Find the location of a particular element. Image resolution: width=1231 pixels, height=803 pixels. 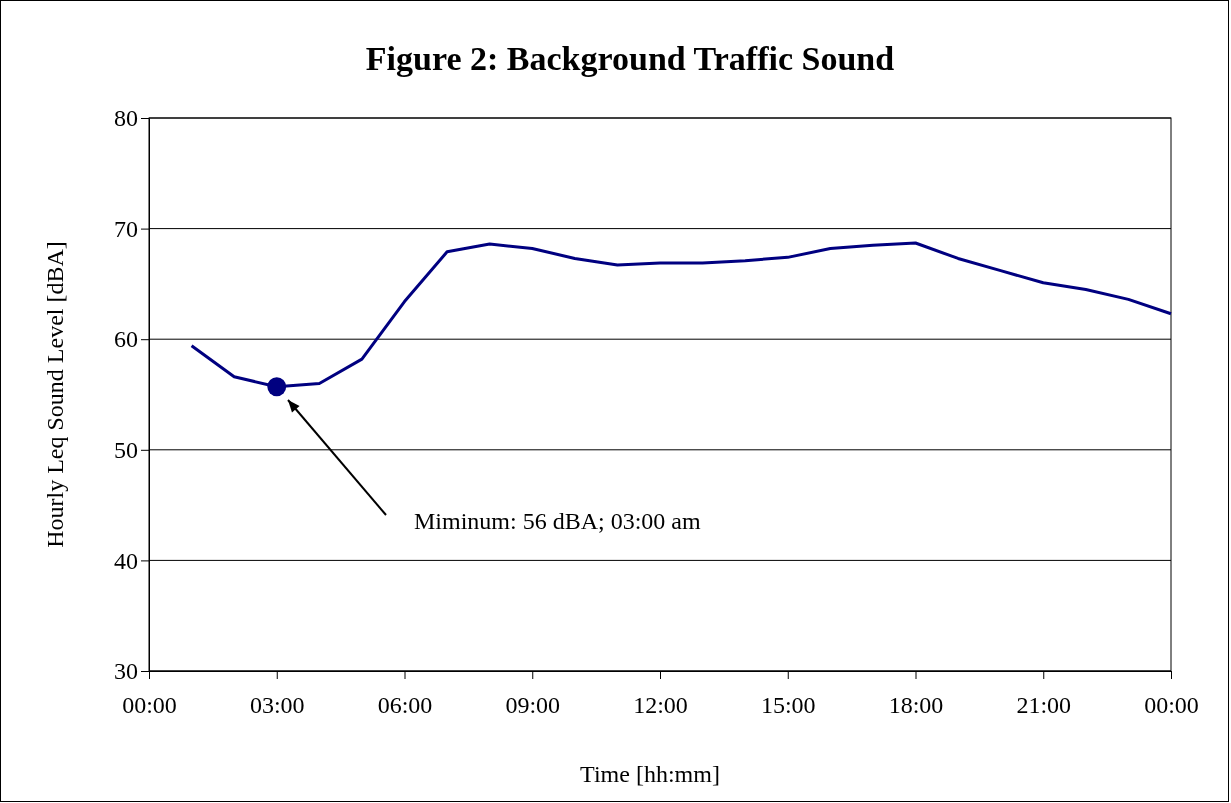

y-axis-title: Hourly Leq Sound Level [dBA] is located at coordinates (55, 394).